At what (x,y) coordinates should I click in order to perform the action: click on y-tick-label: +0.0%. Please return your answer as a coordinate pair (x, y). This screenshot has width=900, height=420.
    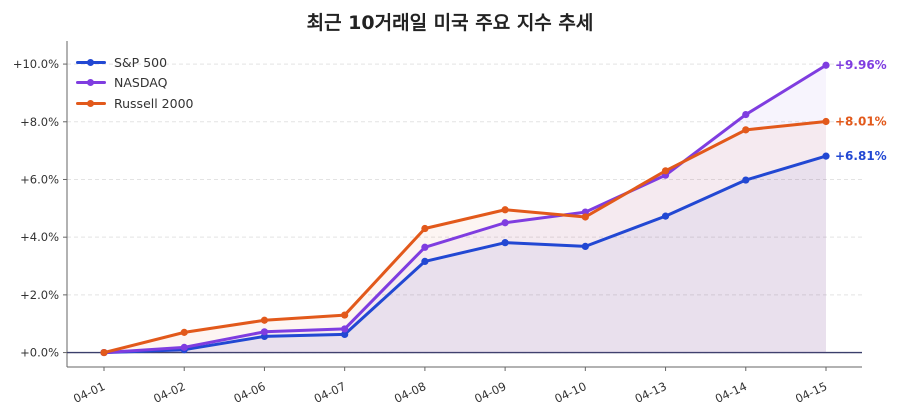
    Looking at the image, I should click on (39, 353).